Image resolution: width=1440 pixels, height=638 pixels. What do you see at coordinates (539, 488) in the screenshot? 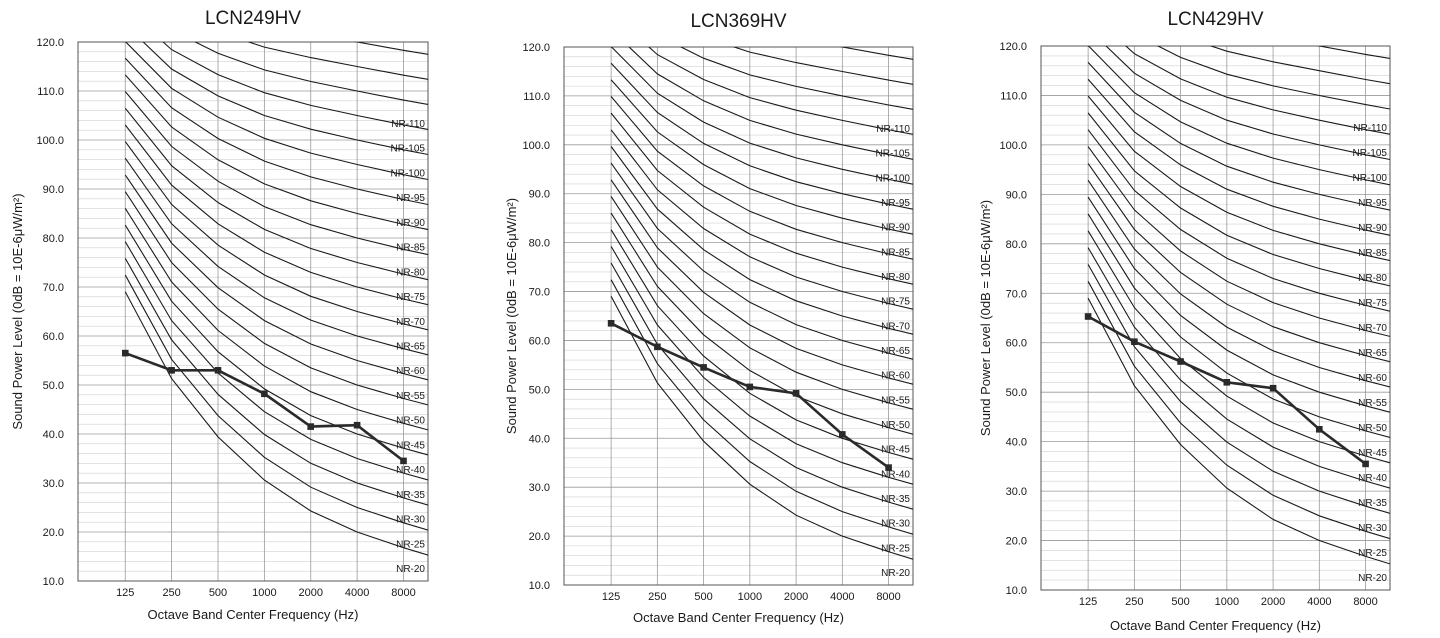
I see `y-tick-label: 30.0` at bounding box center [539, 488].